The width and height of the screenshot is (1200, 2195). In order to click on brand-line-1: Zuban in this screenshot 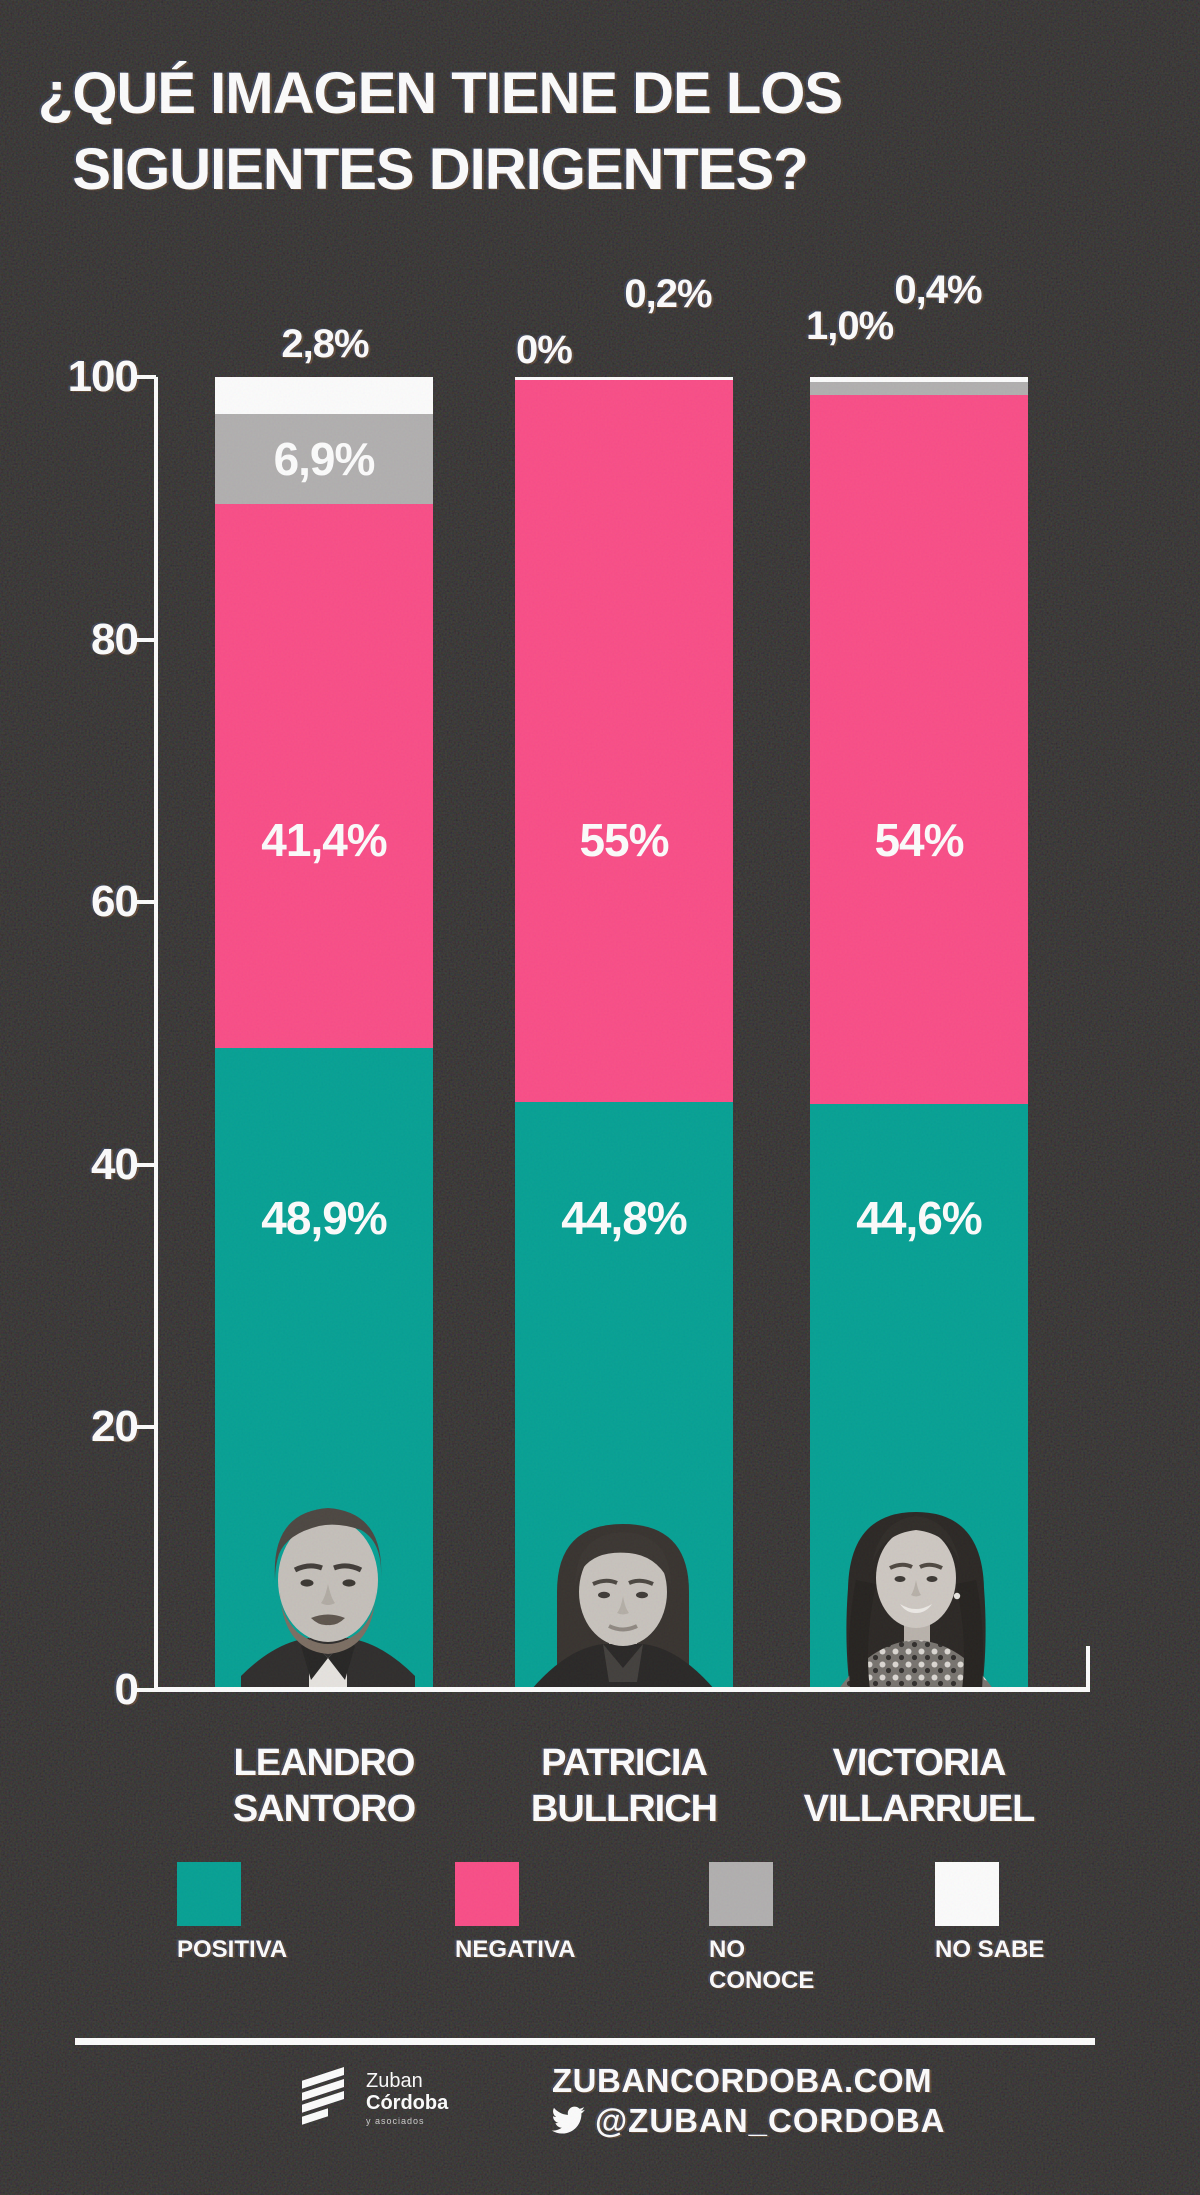, I will do `click(394, 2081)`.